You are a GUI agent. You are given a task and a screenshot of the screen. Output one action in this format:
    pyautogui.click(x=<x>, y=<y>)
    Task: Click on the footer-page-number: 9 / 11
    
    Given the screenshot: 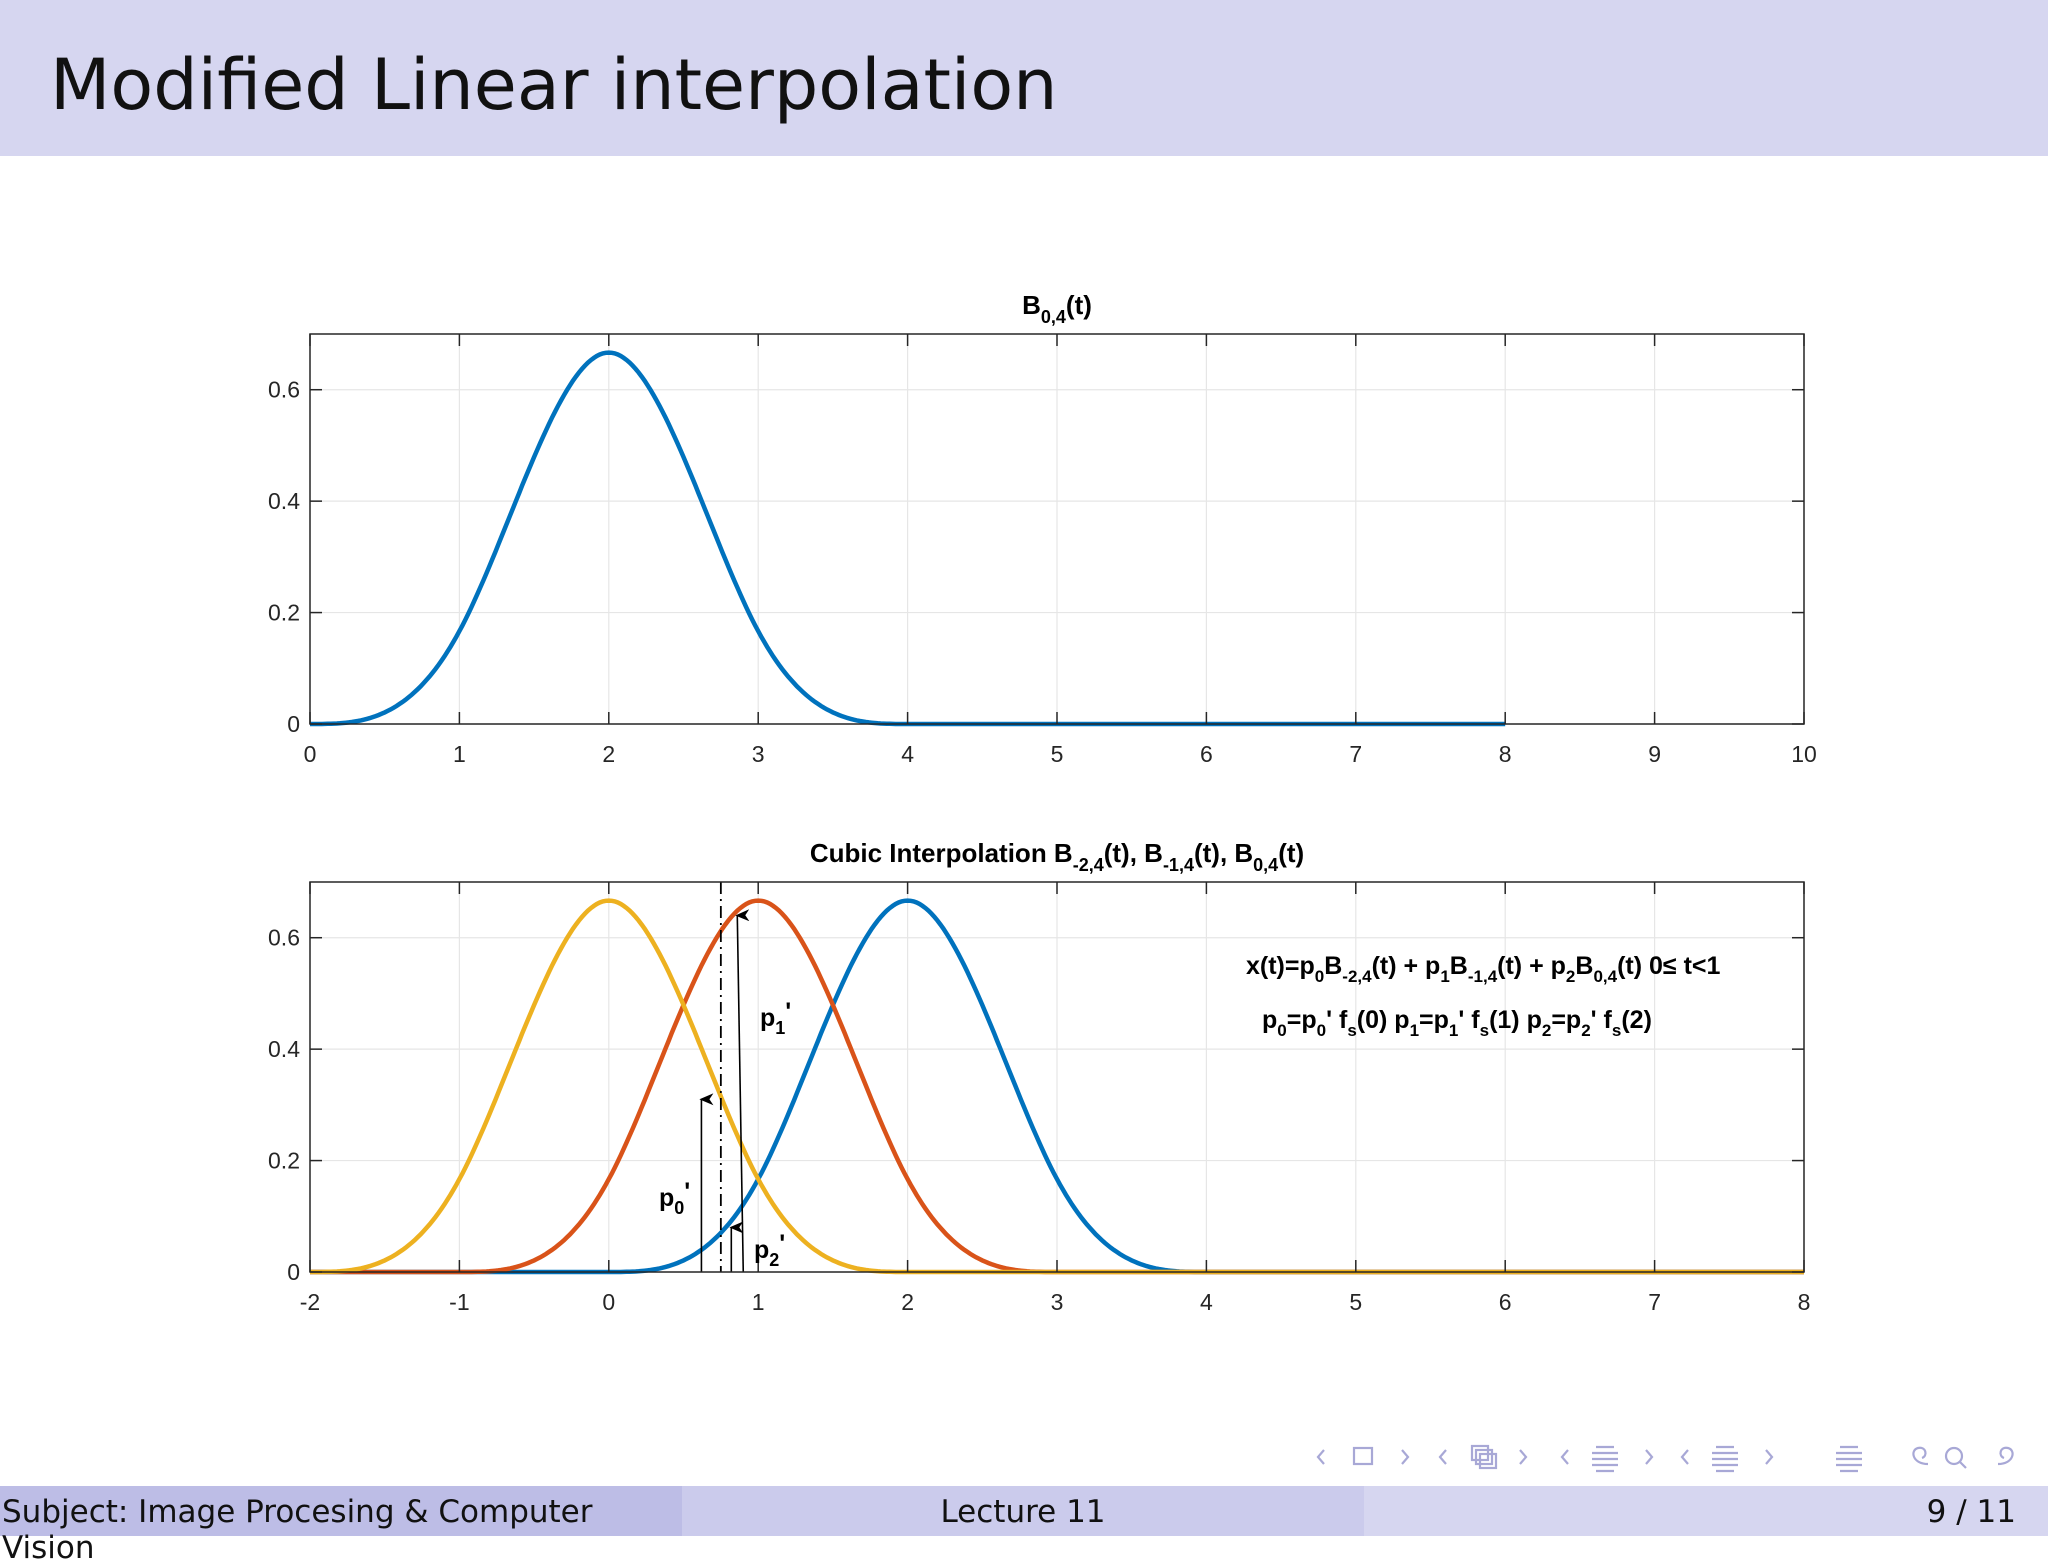 What is the action you would take?
    pyautogui.click(x=1971, y=1512)
    